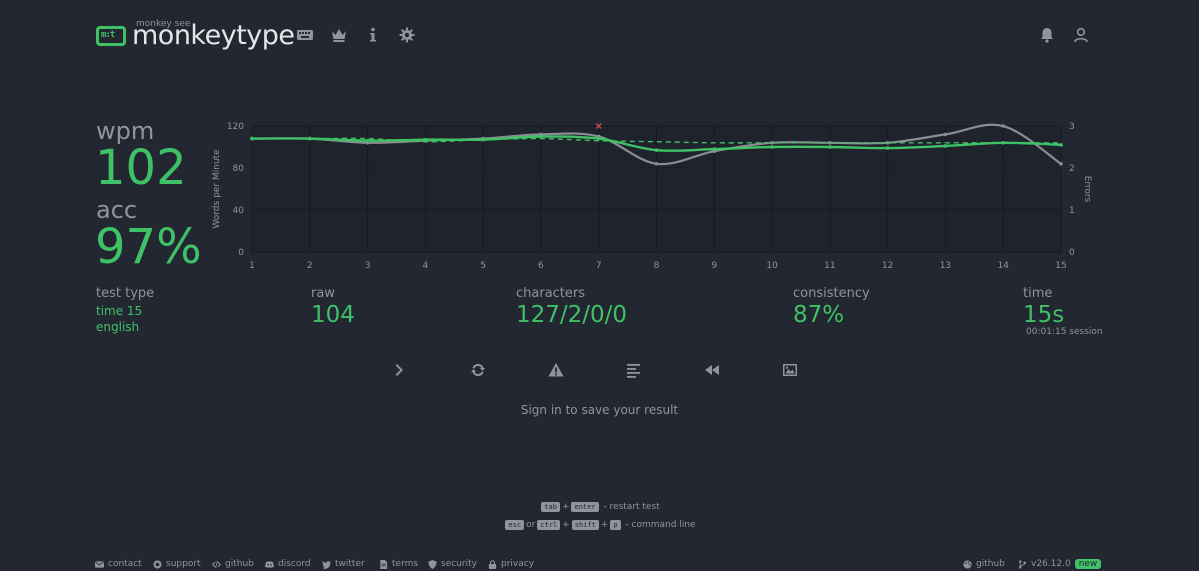 The width and height of the screenshot is (1199, 571). What do you see at coordinates (148, 247) in the screenshot?
I see `acc-value: 97%` at bounding box center [148, 247].